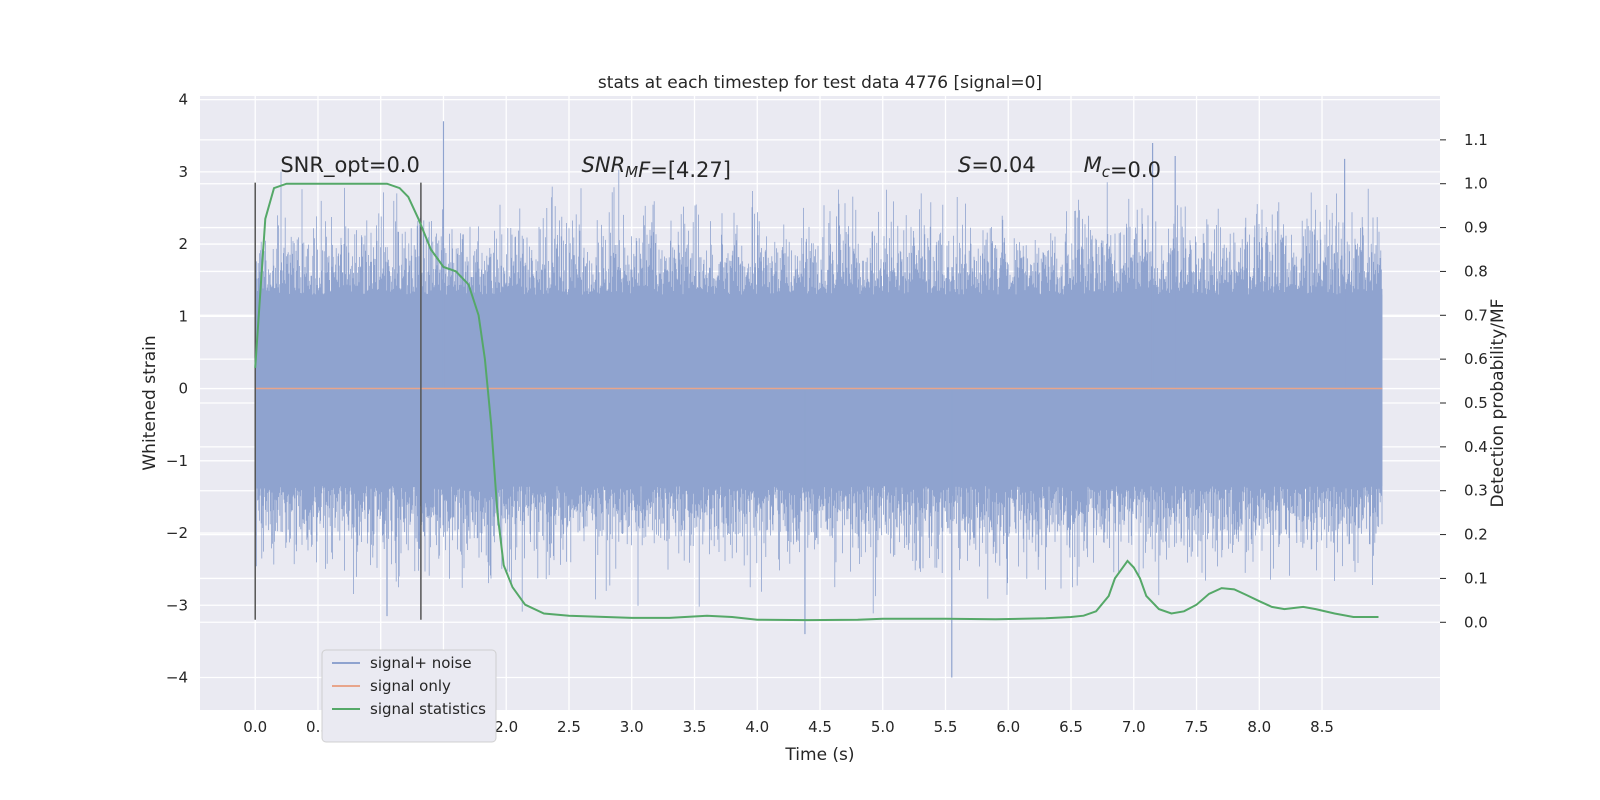 This screenshot has width=1600, height=800. Describe the element at coordinates (1135, 170) in the screenshot. I see `annotation-mc-value-value: =0.0` at that location.